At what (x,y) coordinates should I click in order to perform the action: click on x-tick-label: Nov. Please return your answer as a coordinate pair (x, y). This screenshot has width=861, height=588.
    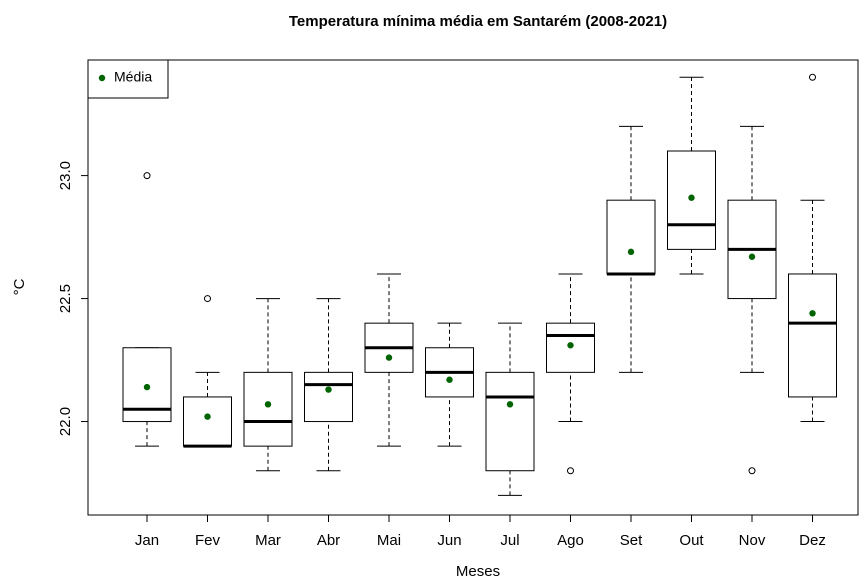
    Looking at the image, I should click on (752, 540).